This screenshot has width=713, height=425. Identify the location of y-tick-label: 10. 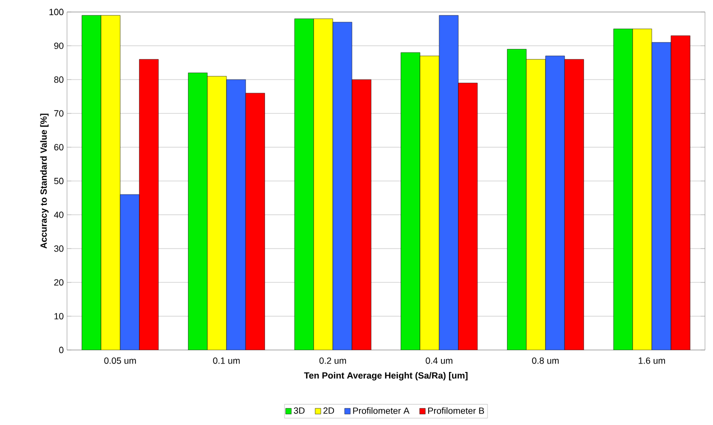
(59, 316).